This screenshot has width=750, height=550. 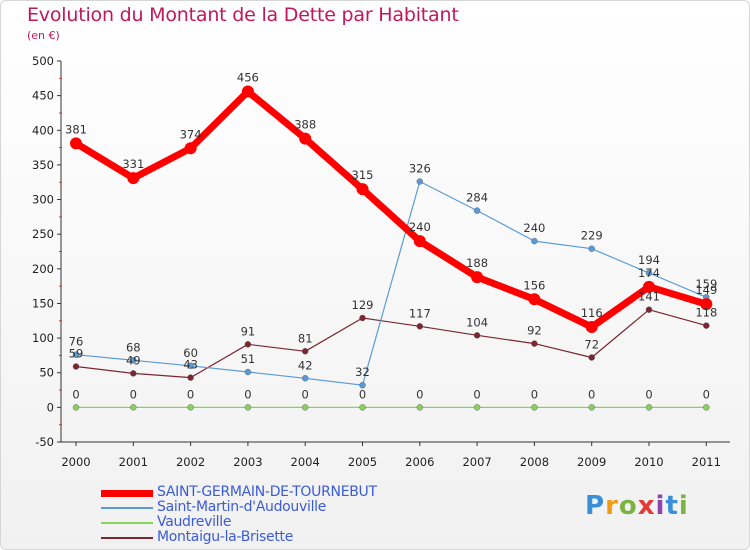 What do you see at coordinates (76, 353) in the screenshot?
I see `series-3-data-label: 59` at bounding box center [76, 353].